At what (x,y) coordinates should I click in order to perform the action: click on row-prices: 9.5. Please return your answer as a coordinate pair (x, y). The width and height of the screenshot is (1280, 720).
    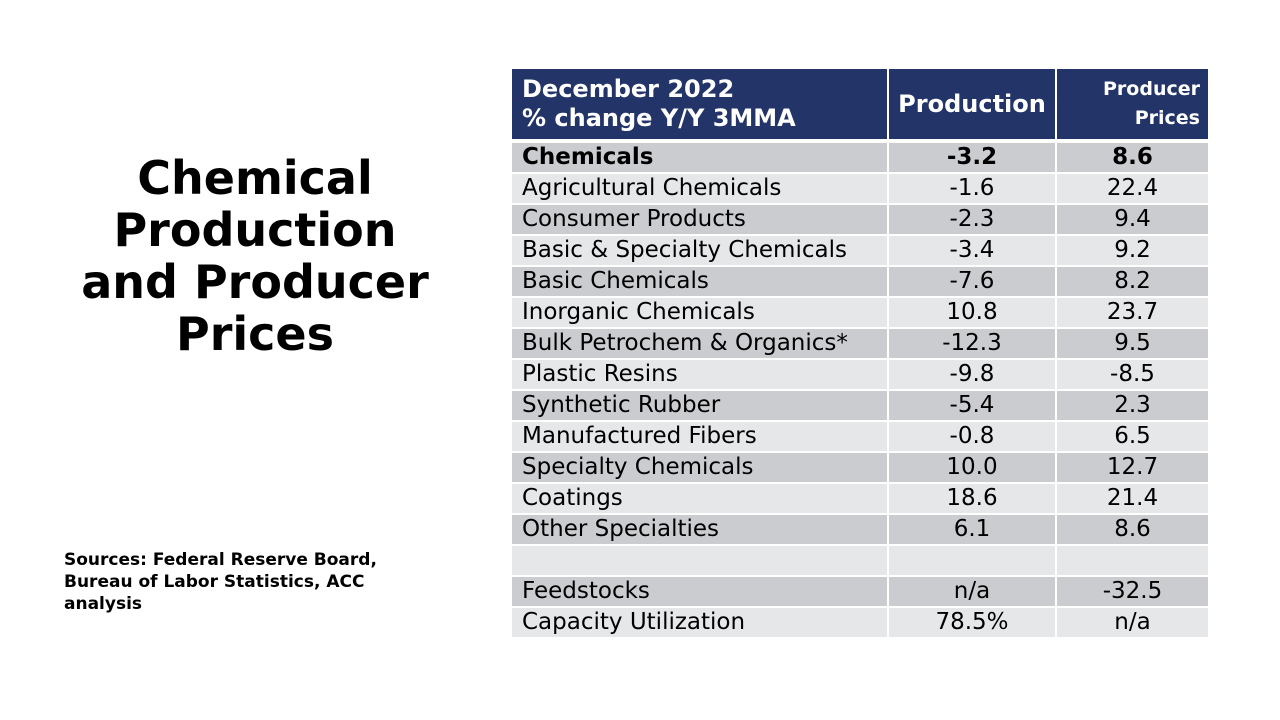
    Looking at the image, I should click on (1132, 344).